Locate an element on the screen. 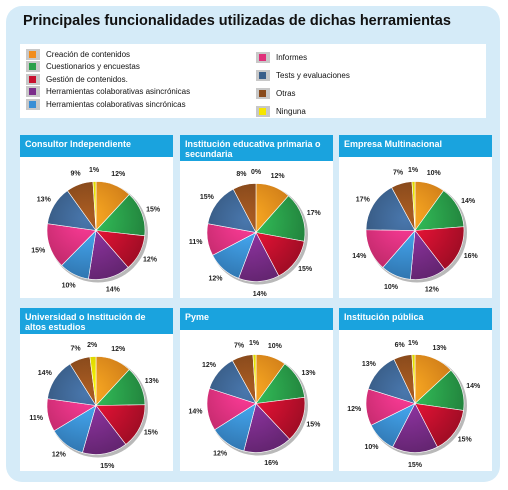 The width and height of the screenshot is (508, 490). legend-label: Gestión de contenidos. is located at coordinates (87, 79).